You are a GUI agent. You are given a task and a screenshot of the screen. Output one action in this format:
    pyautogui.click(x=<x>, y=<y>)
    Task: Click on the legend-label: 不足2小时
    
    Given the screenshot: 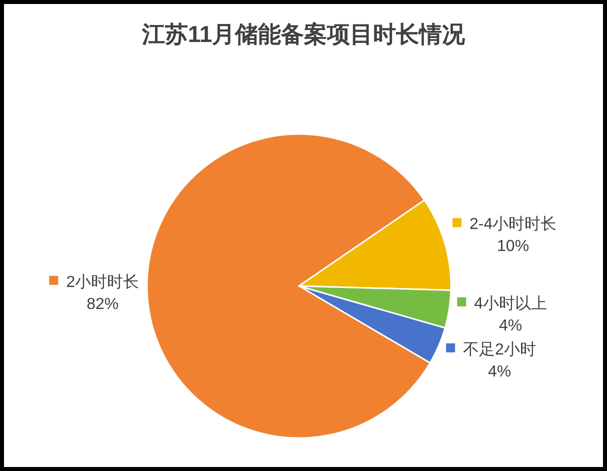 What is the action you would take?
    pyautogui.click(x=499, y=349)
    